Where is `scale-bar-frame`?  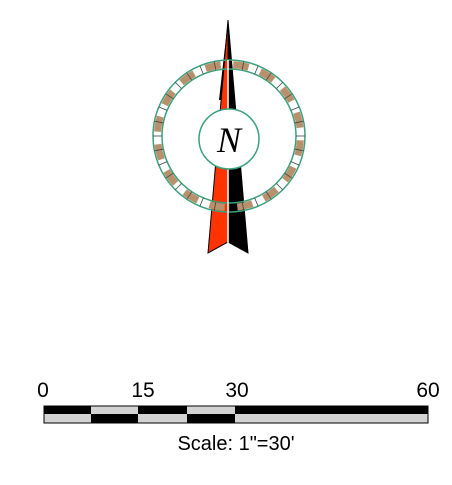 scale-bar-frame is located at coordinates (236, 414).